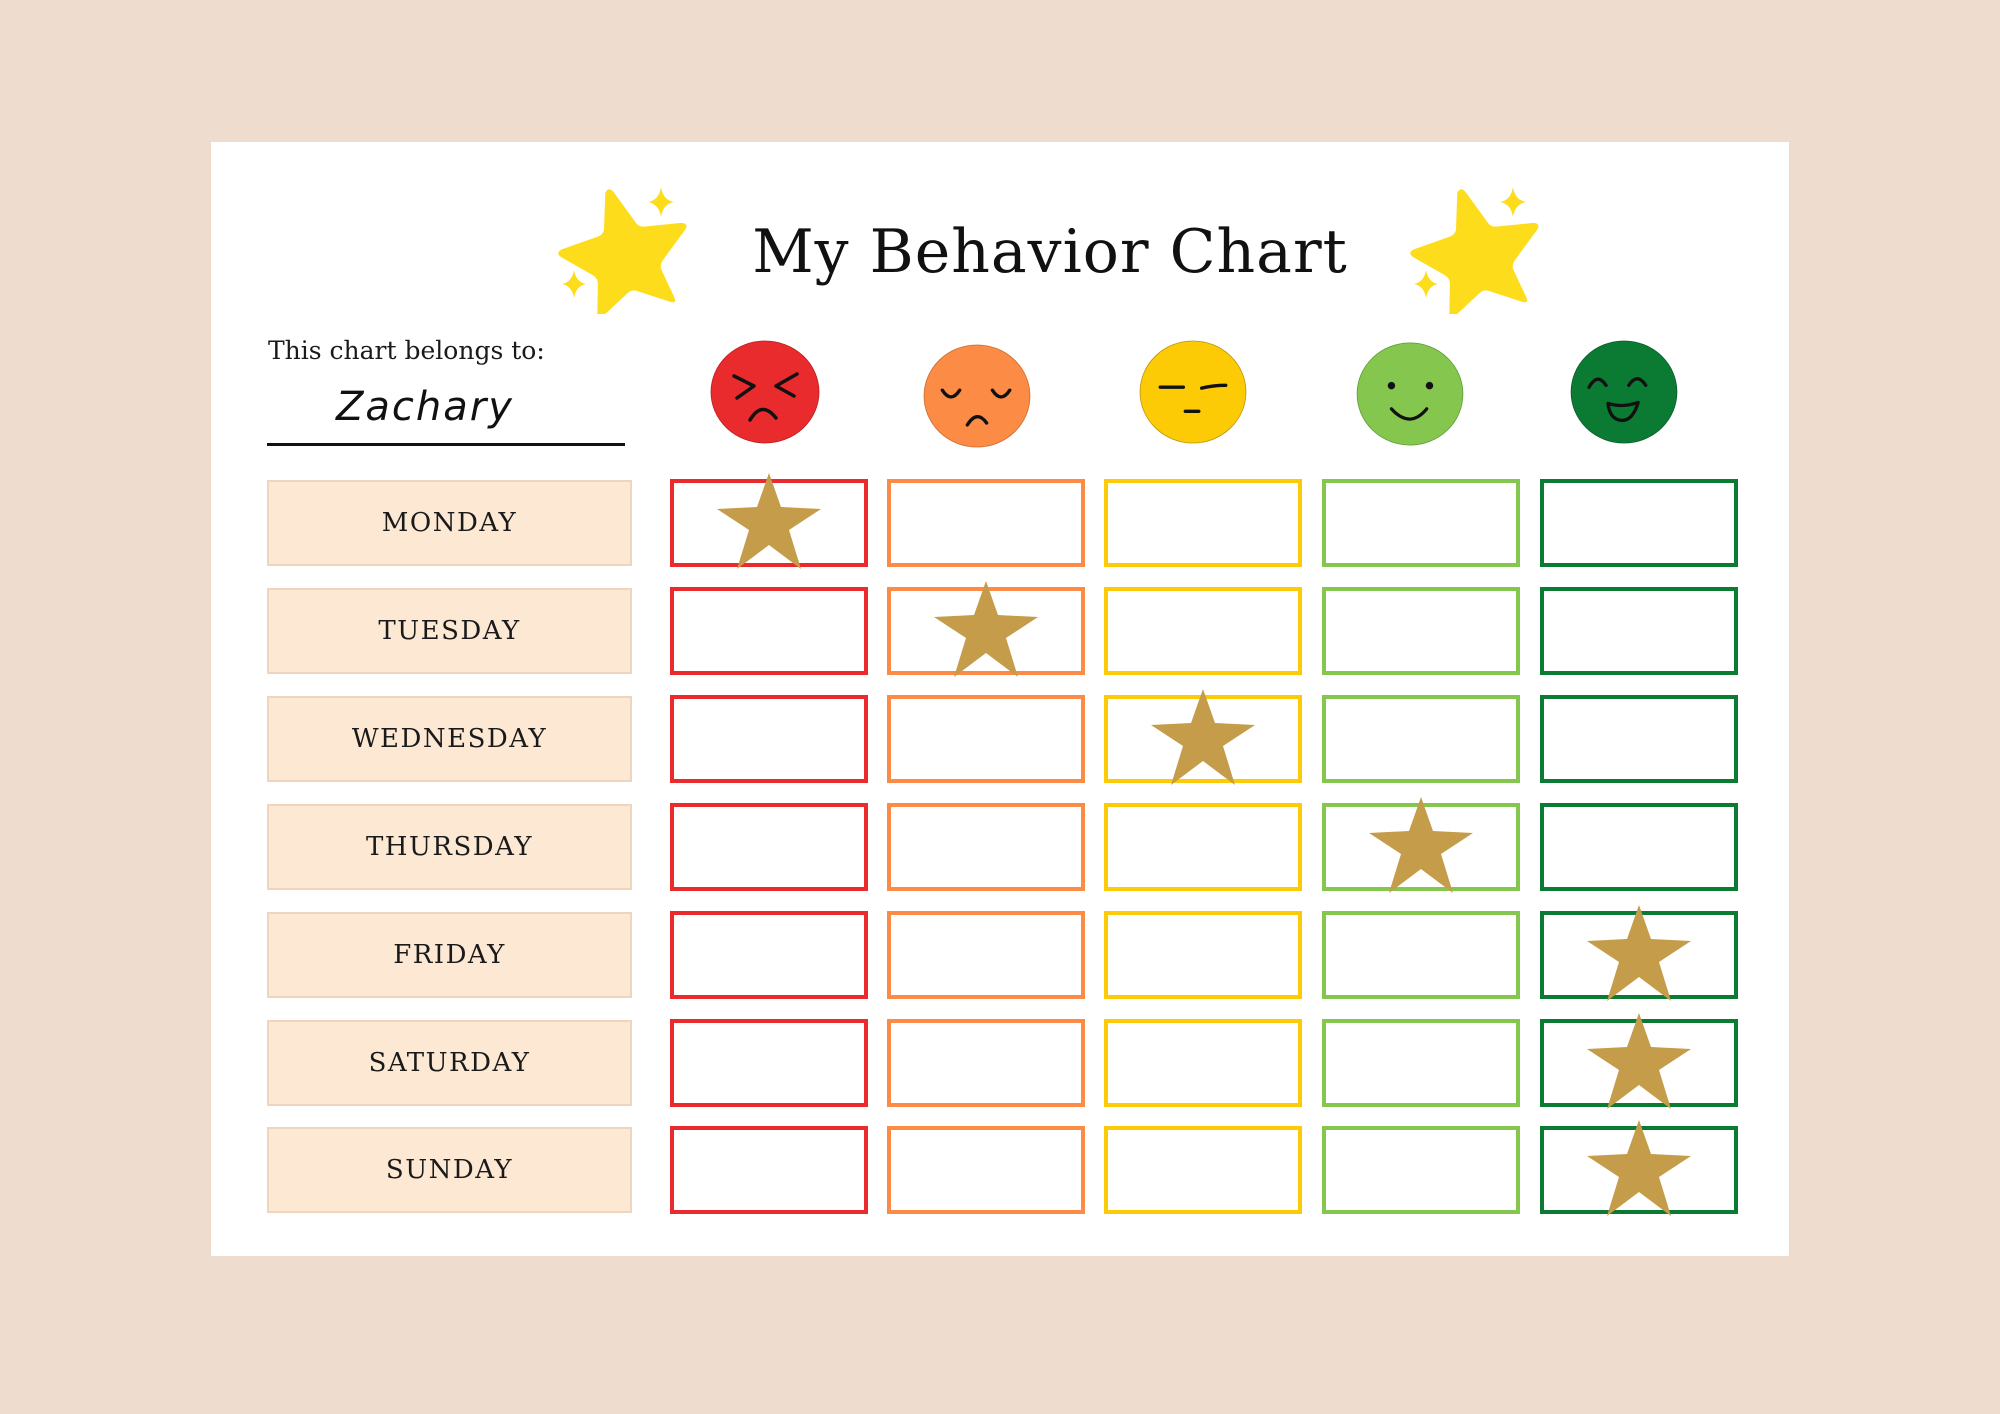 The height and width of the screenshot is (1414, 2000). I want to click on cell-saturday-neutral, so click(1203, 1063).